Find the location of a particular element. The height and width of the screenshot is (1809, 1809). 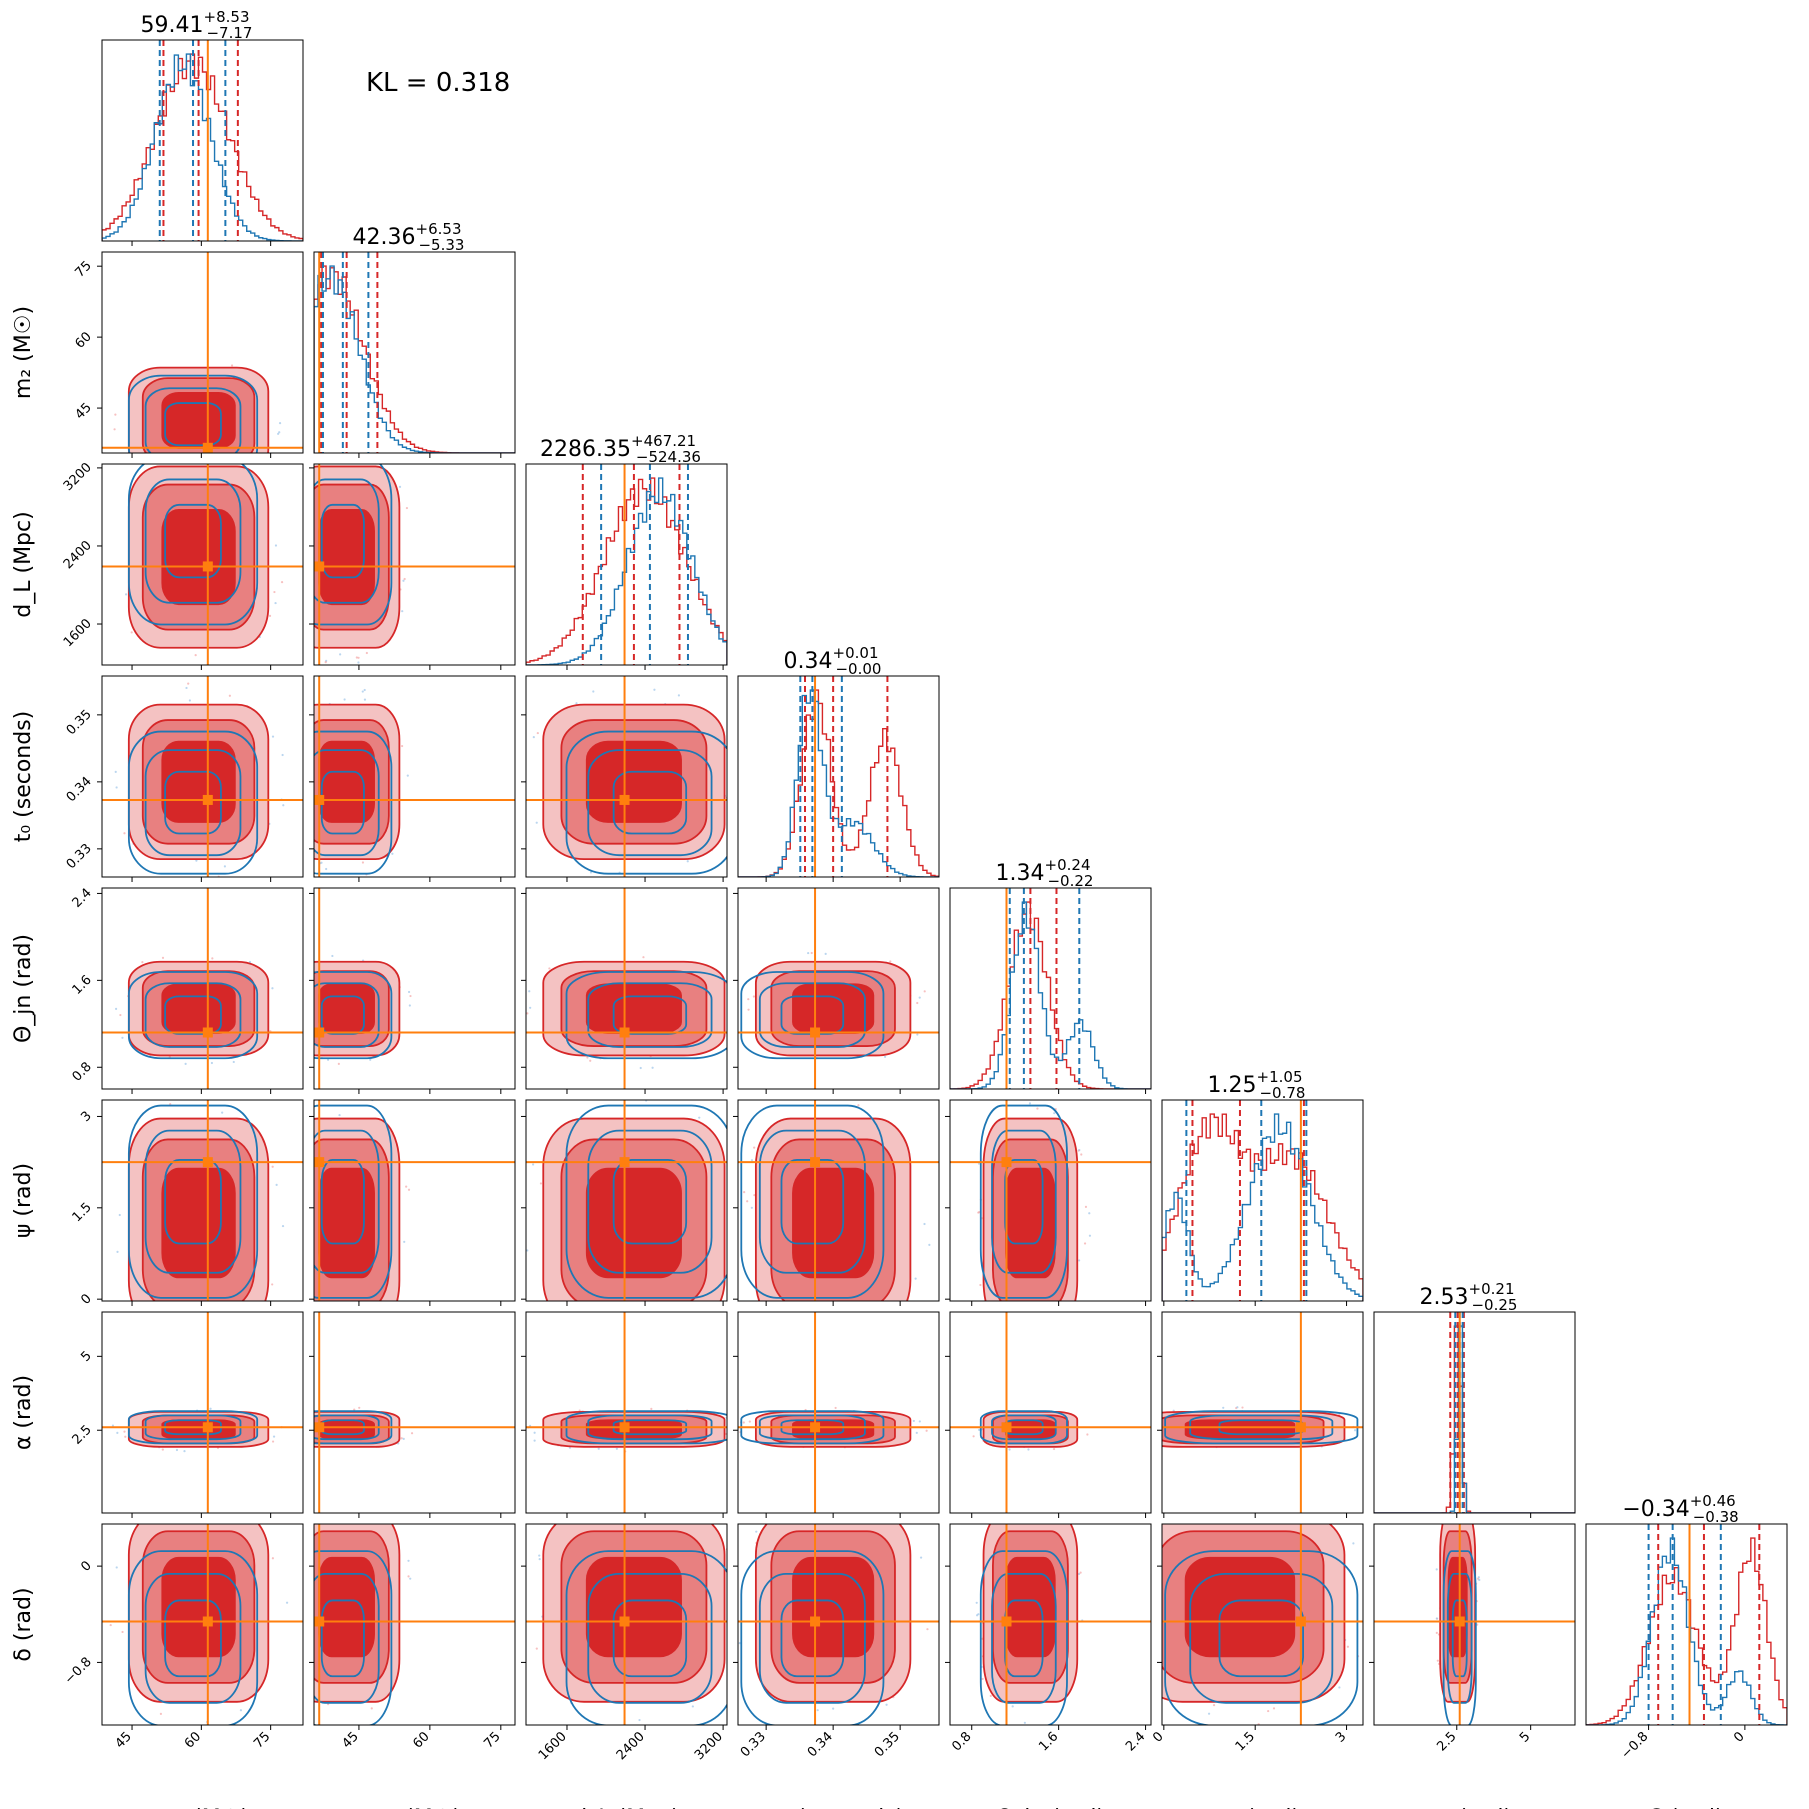

x-axis-label-1: m₂ (M☉) is located at coordinates (414, 1807).